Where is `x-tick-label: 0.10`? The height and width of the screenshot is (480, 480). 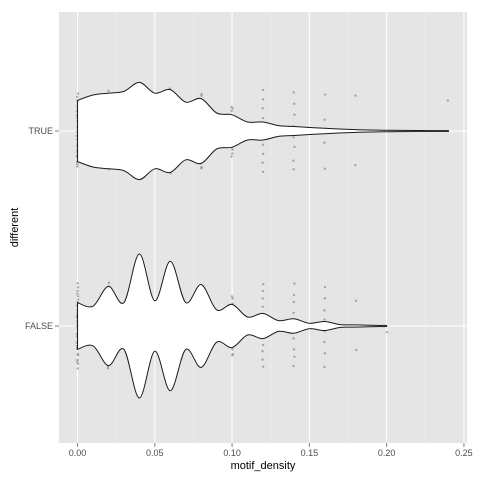
x-tick-label: 0.10 is located at coordinates (232, 453).